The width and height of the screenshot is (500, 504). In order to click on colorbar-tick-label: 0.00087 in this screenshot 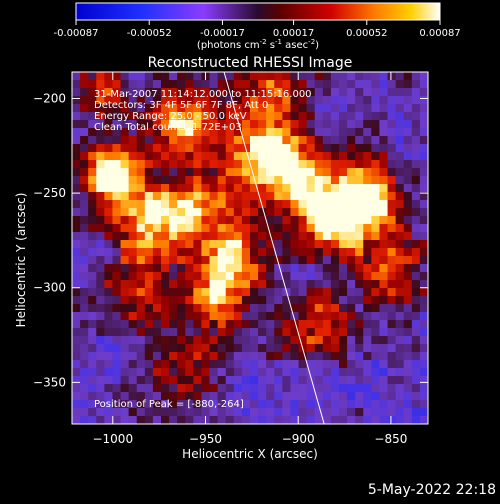, I will do `click(439, 33)`.